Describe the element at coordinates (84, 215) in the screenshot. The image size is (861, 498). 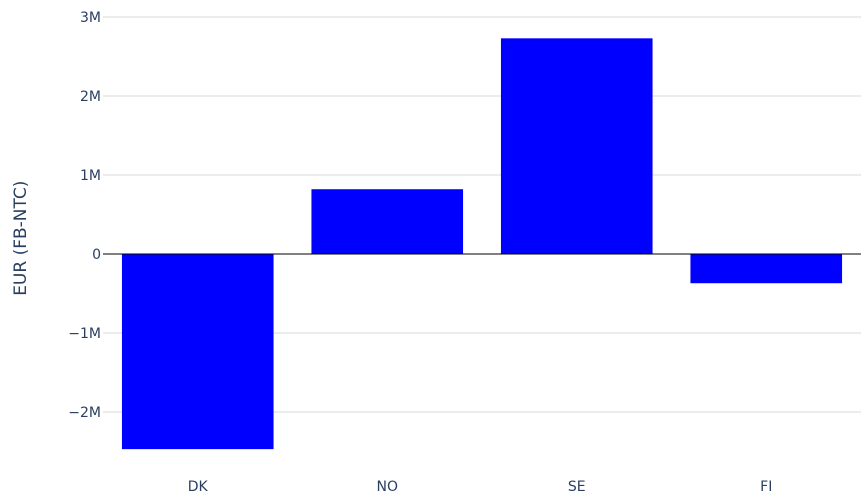
I see `y-tick-labels: −2M −1M 0 1M 2M 3M` at that location.